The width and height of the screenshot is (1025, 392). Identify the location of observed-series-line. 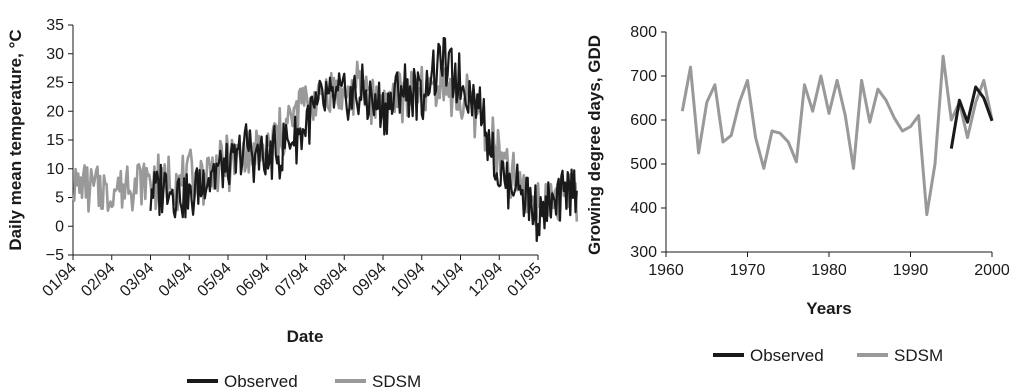
(971, 117).